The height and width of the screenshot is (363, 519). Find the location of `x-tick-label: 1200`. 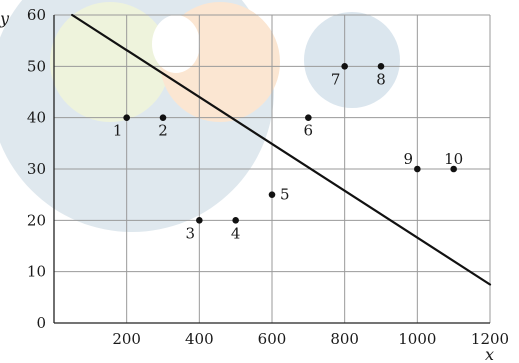

x-tick-label: 1200 is located at coordinates (490, 339).